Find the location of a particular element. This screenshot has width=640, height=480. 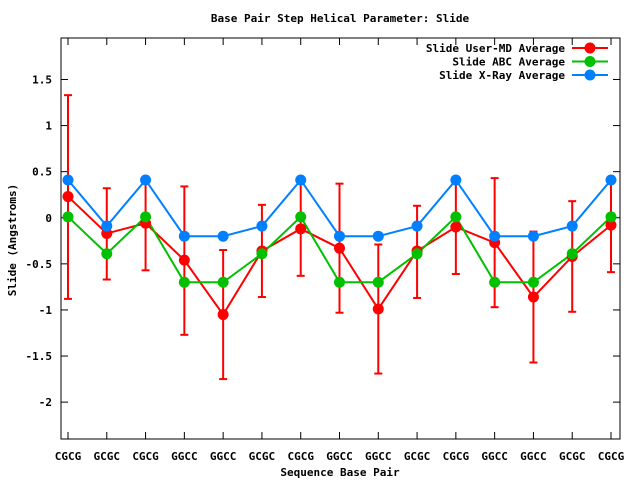

y-tick-label: -2 is located at coordinates (45, 402).